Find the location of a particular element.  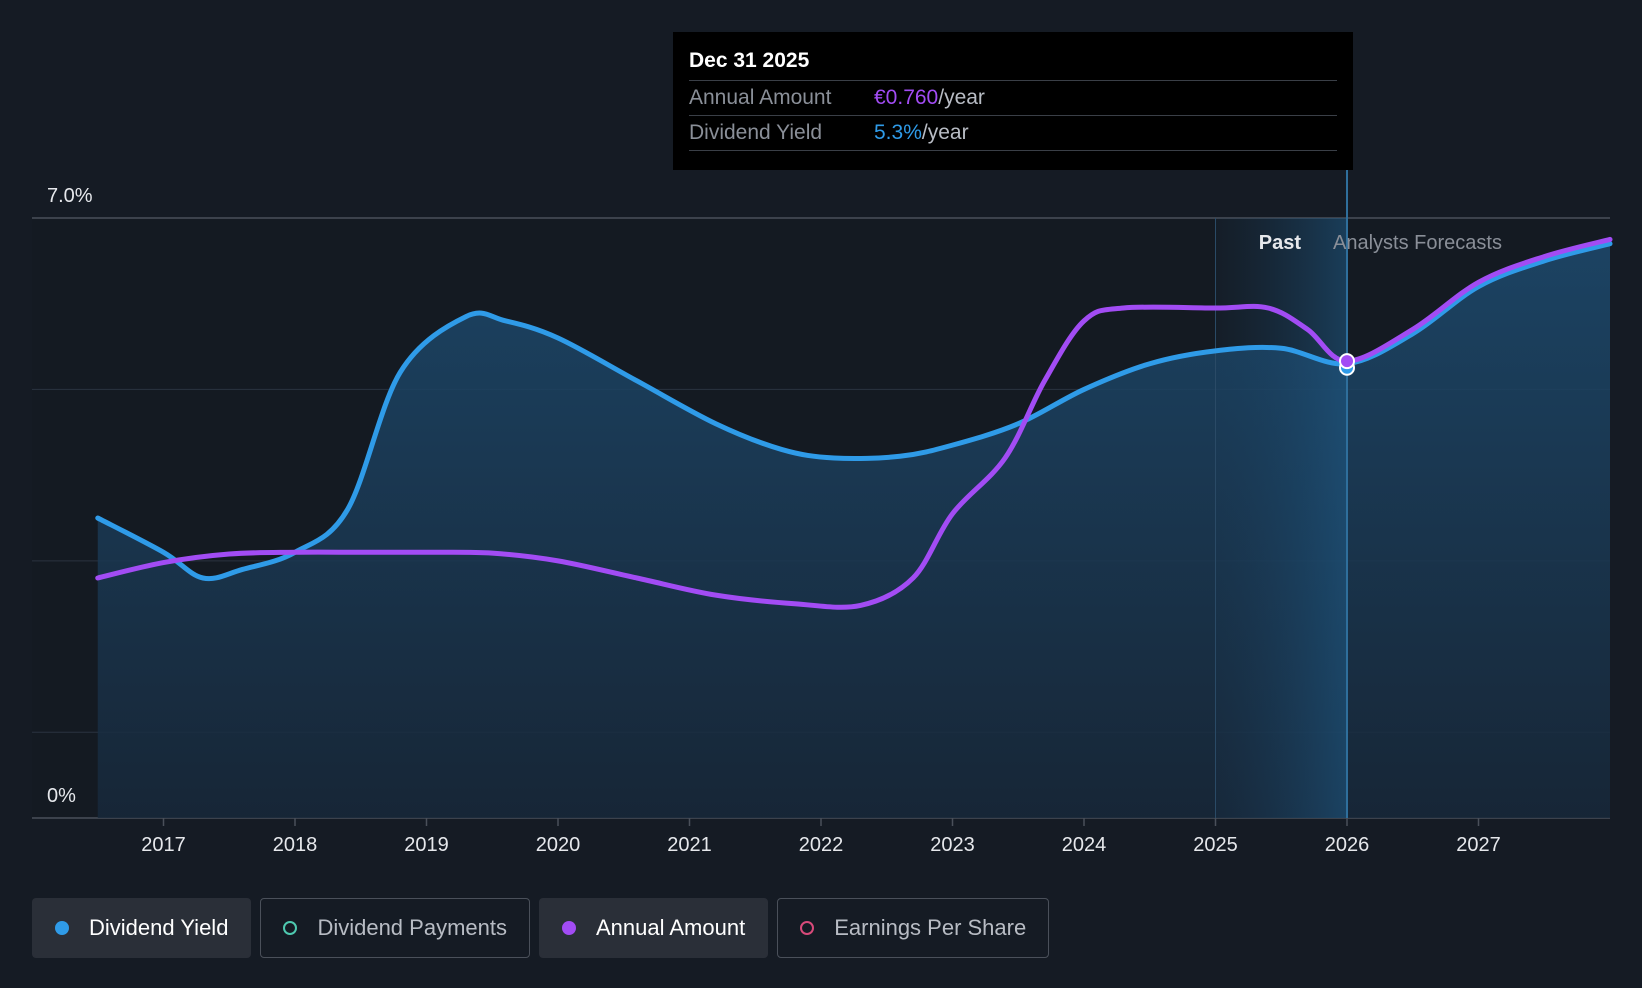

highlight-markers is located at coordinates (1347, 364).